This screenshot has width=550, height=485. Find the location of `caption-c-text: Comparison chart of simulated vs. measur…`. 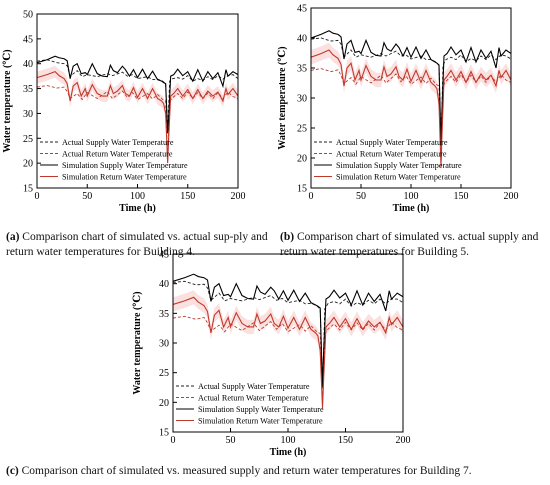

caption-c-text: Comparison chart of simulated vs. measur… is located at coordinates (245, 471).